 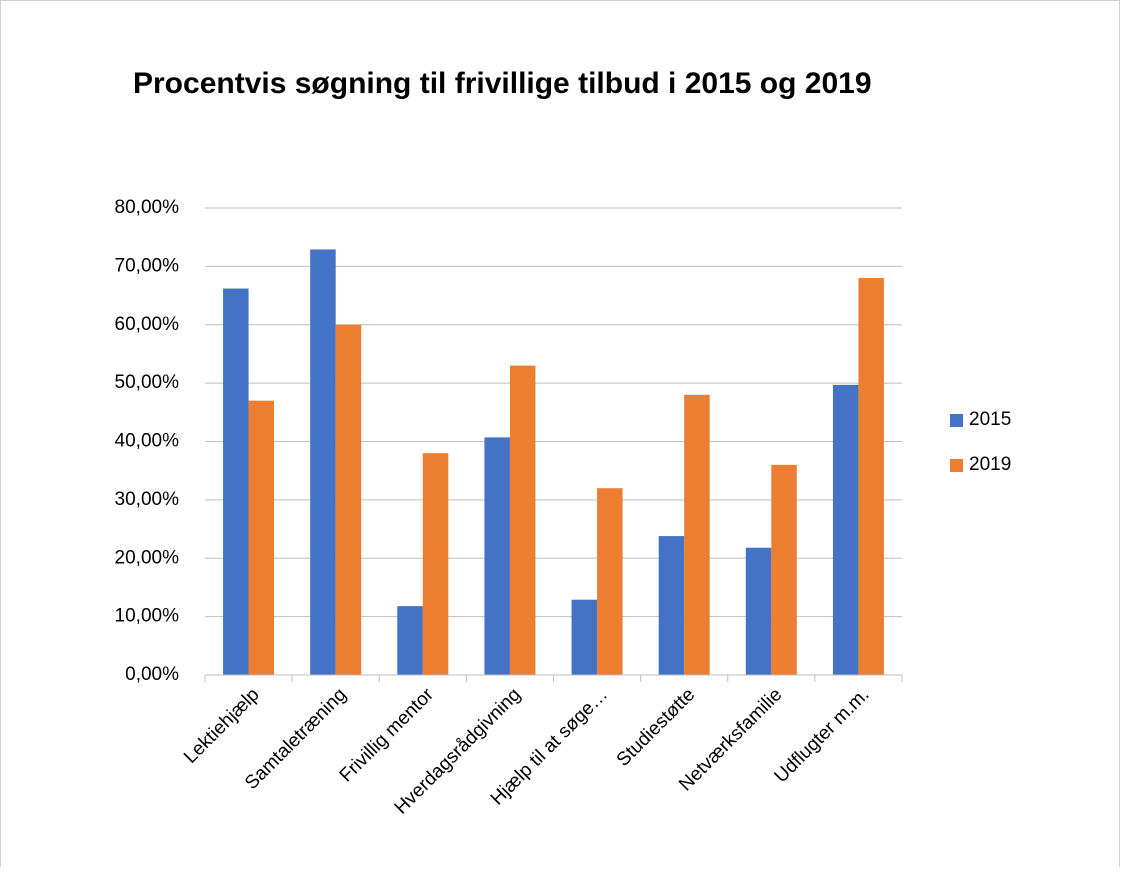 What do you see at coordinates (990, 464) in the screenshot?
I see `legend-label: 2019` at bounding box center [990, 464].